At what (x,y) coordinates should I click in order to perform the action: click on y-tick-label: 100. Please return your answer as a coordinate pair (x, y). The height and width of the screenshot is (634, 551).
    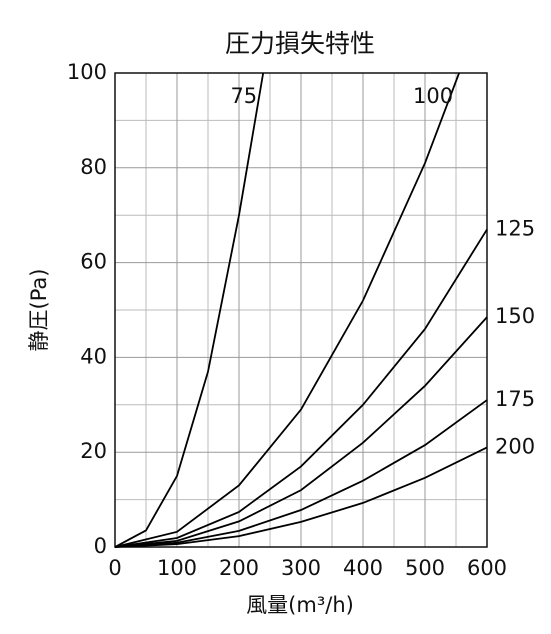
    Looking at the image, I should click on (87, 72).